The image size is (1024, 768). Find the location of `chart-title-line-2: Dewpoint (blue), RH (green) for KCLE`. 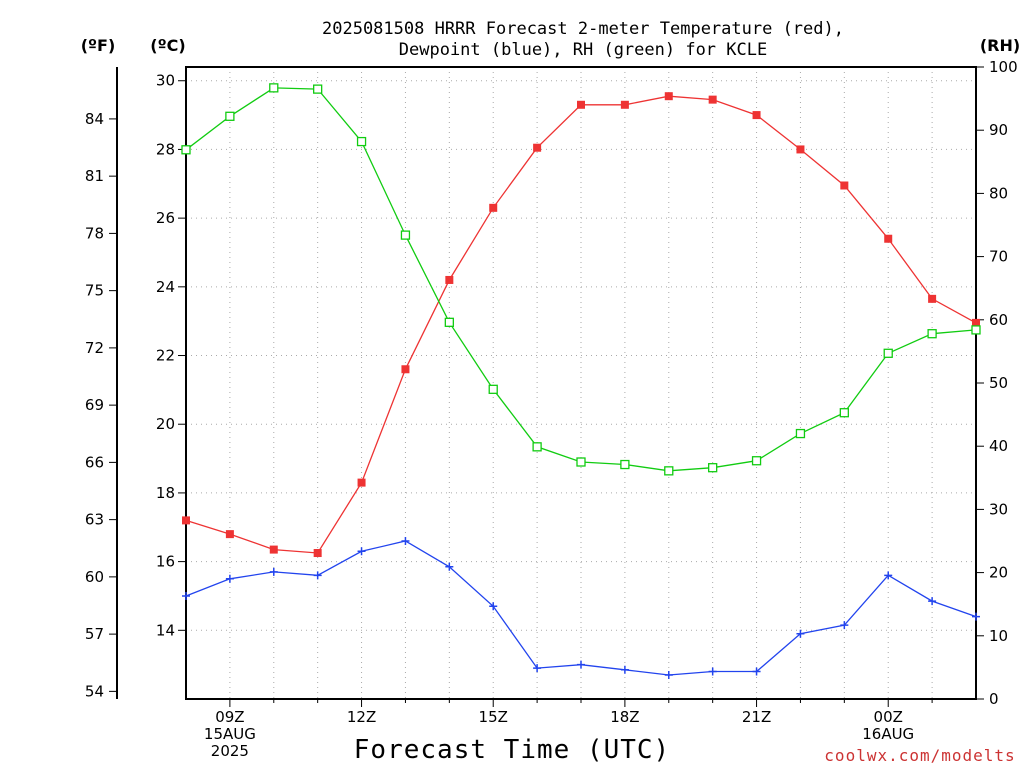

chart-title-line-2: Dewpoint (blue), RH (green) for KCLE is located at coordinates (583, 50).